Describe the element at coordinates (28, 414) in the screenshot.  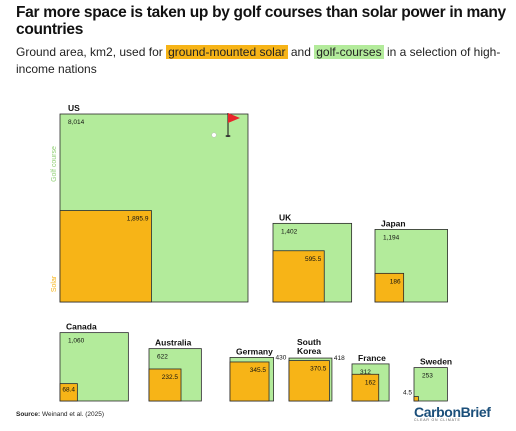
I see `source-label: Source:` at that location.